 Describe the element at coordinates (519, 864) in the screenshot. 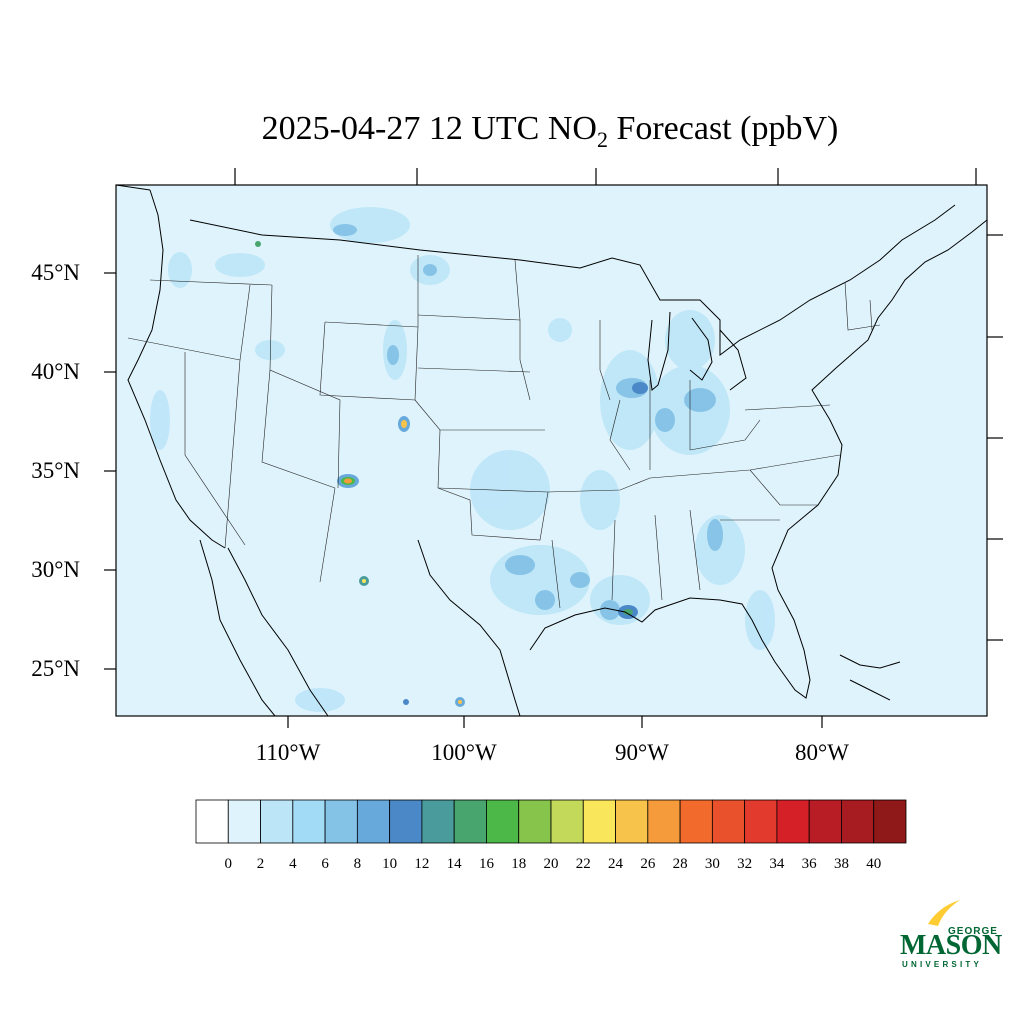

I see `colorbar-tick-label: 18` at that location.